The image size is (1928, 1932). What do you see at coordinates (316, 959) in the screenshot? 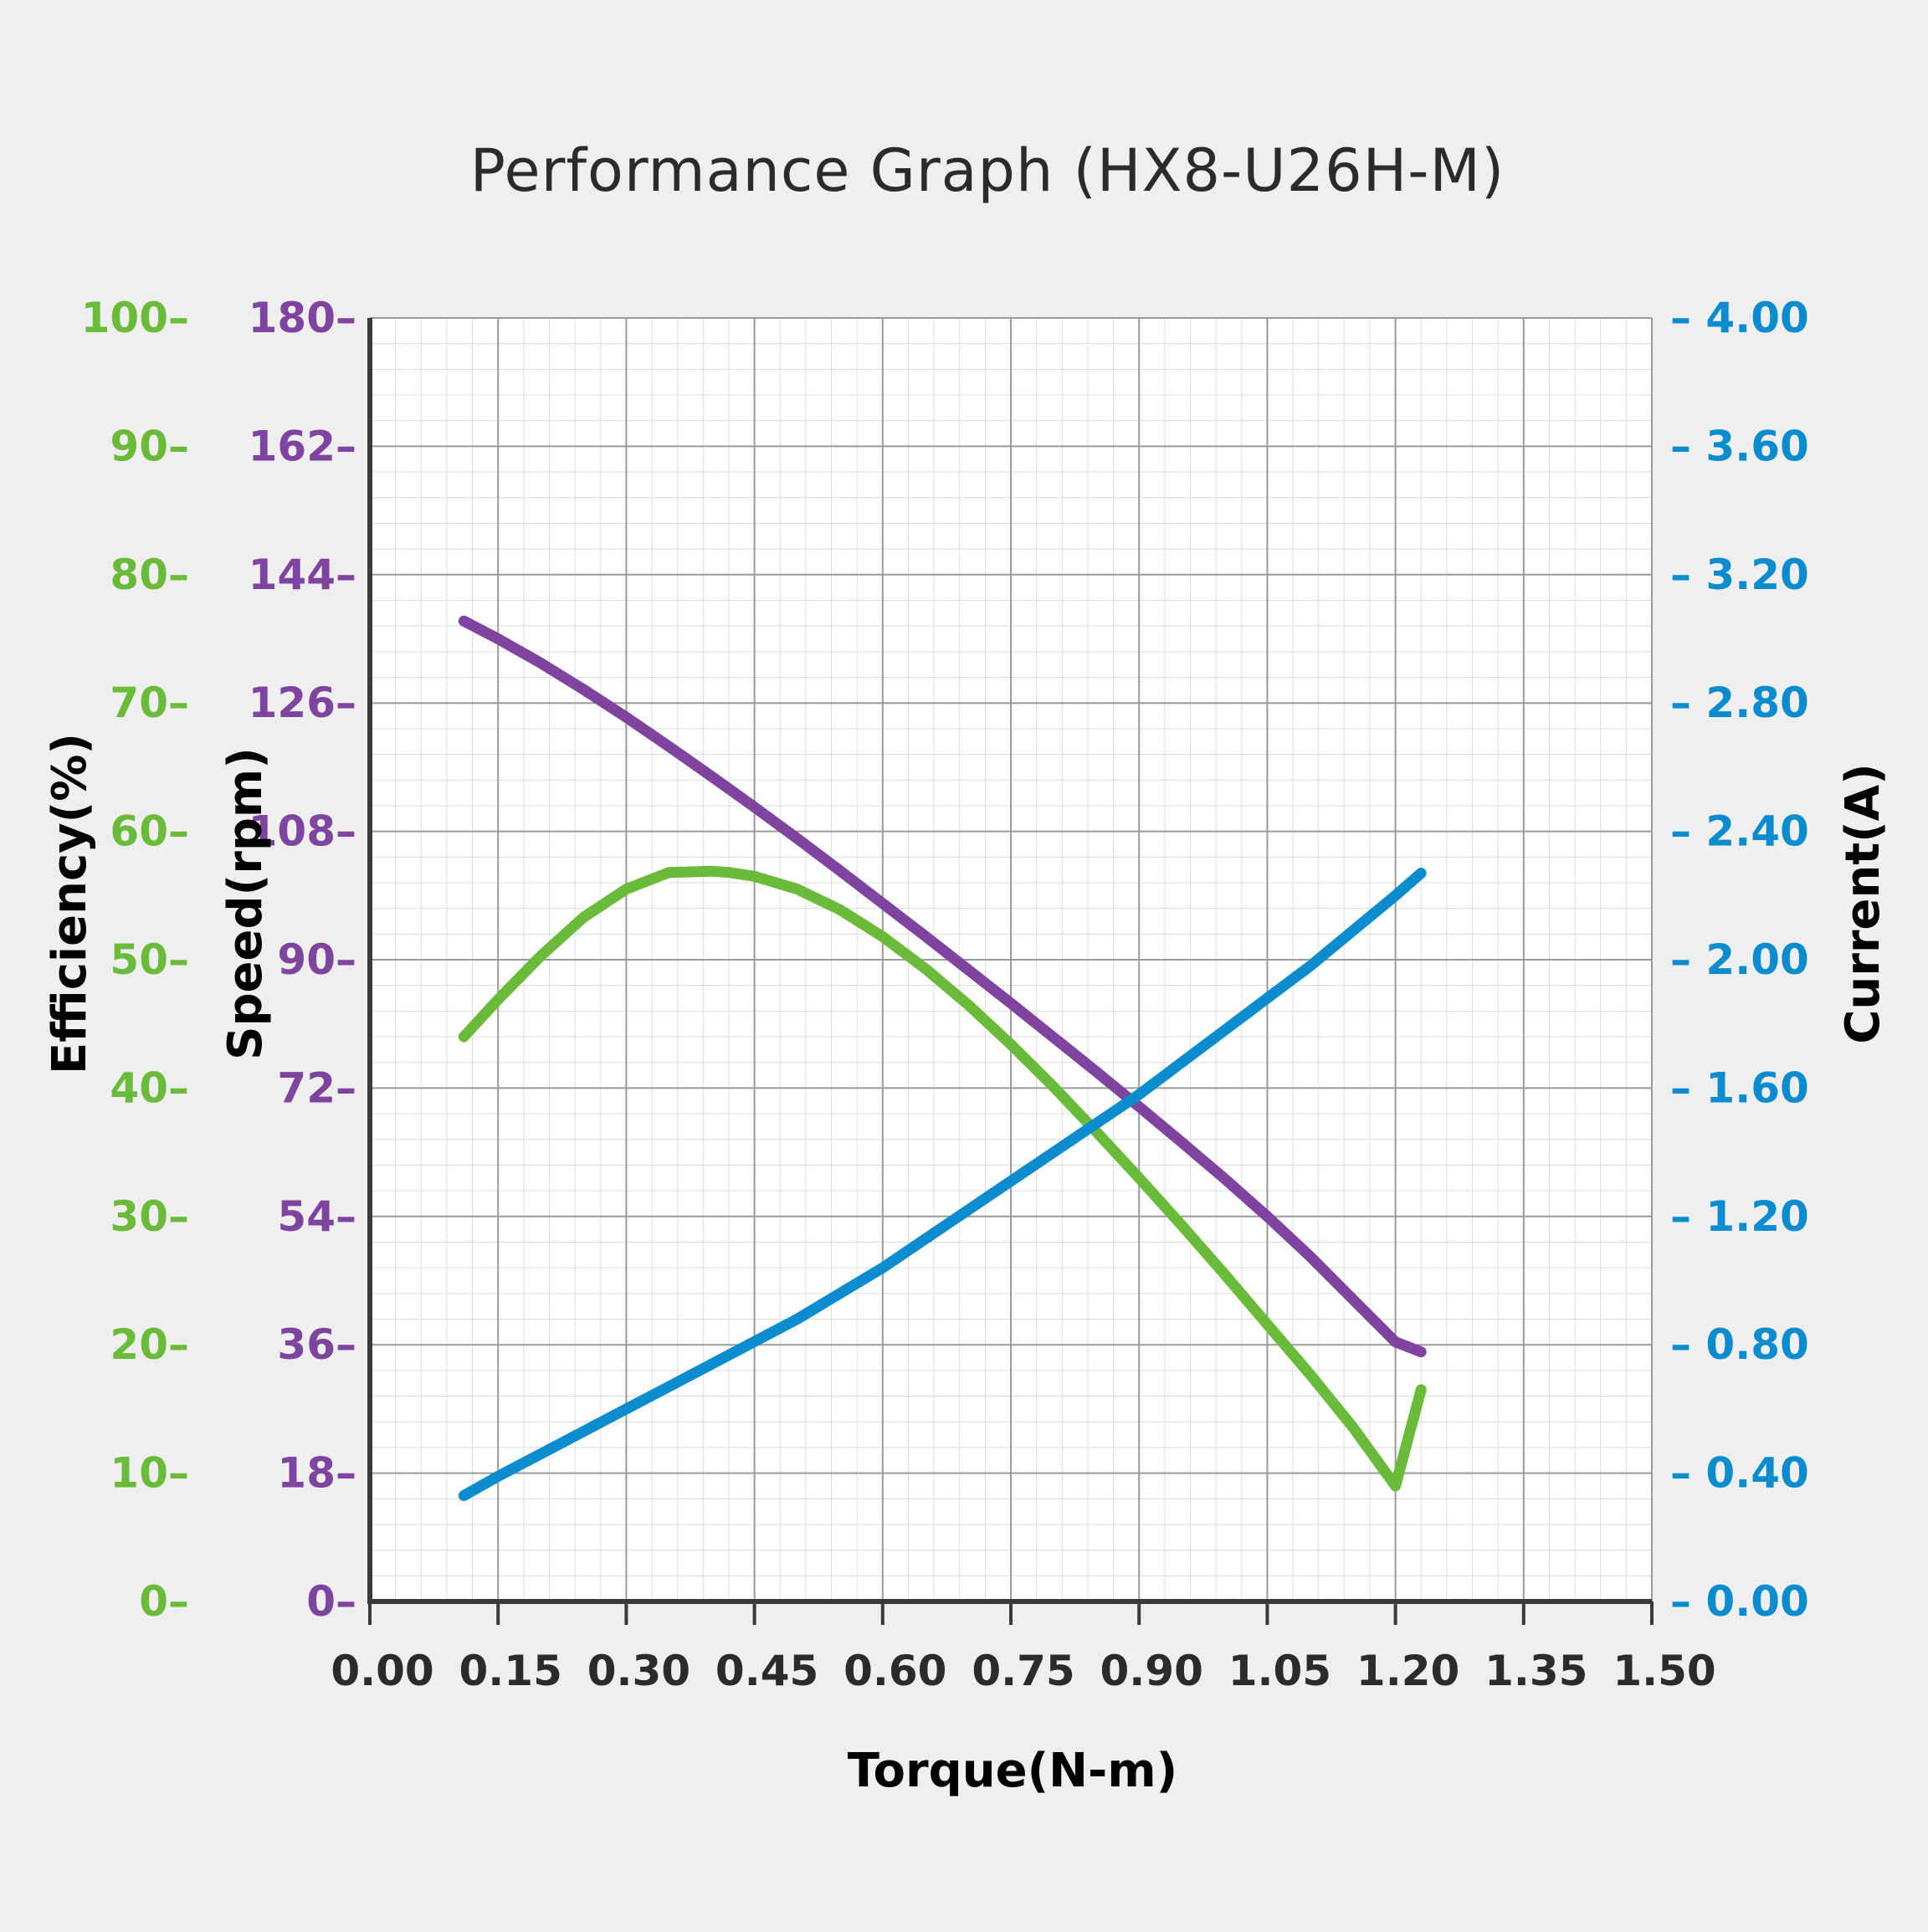
I see `speed-tick-label: 90–` at bounding box center [316, 959].